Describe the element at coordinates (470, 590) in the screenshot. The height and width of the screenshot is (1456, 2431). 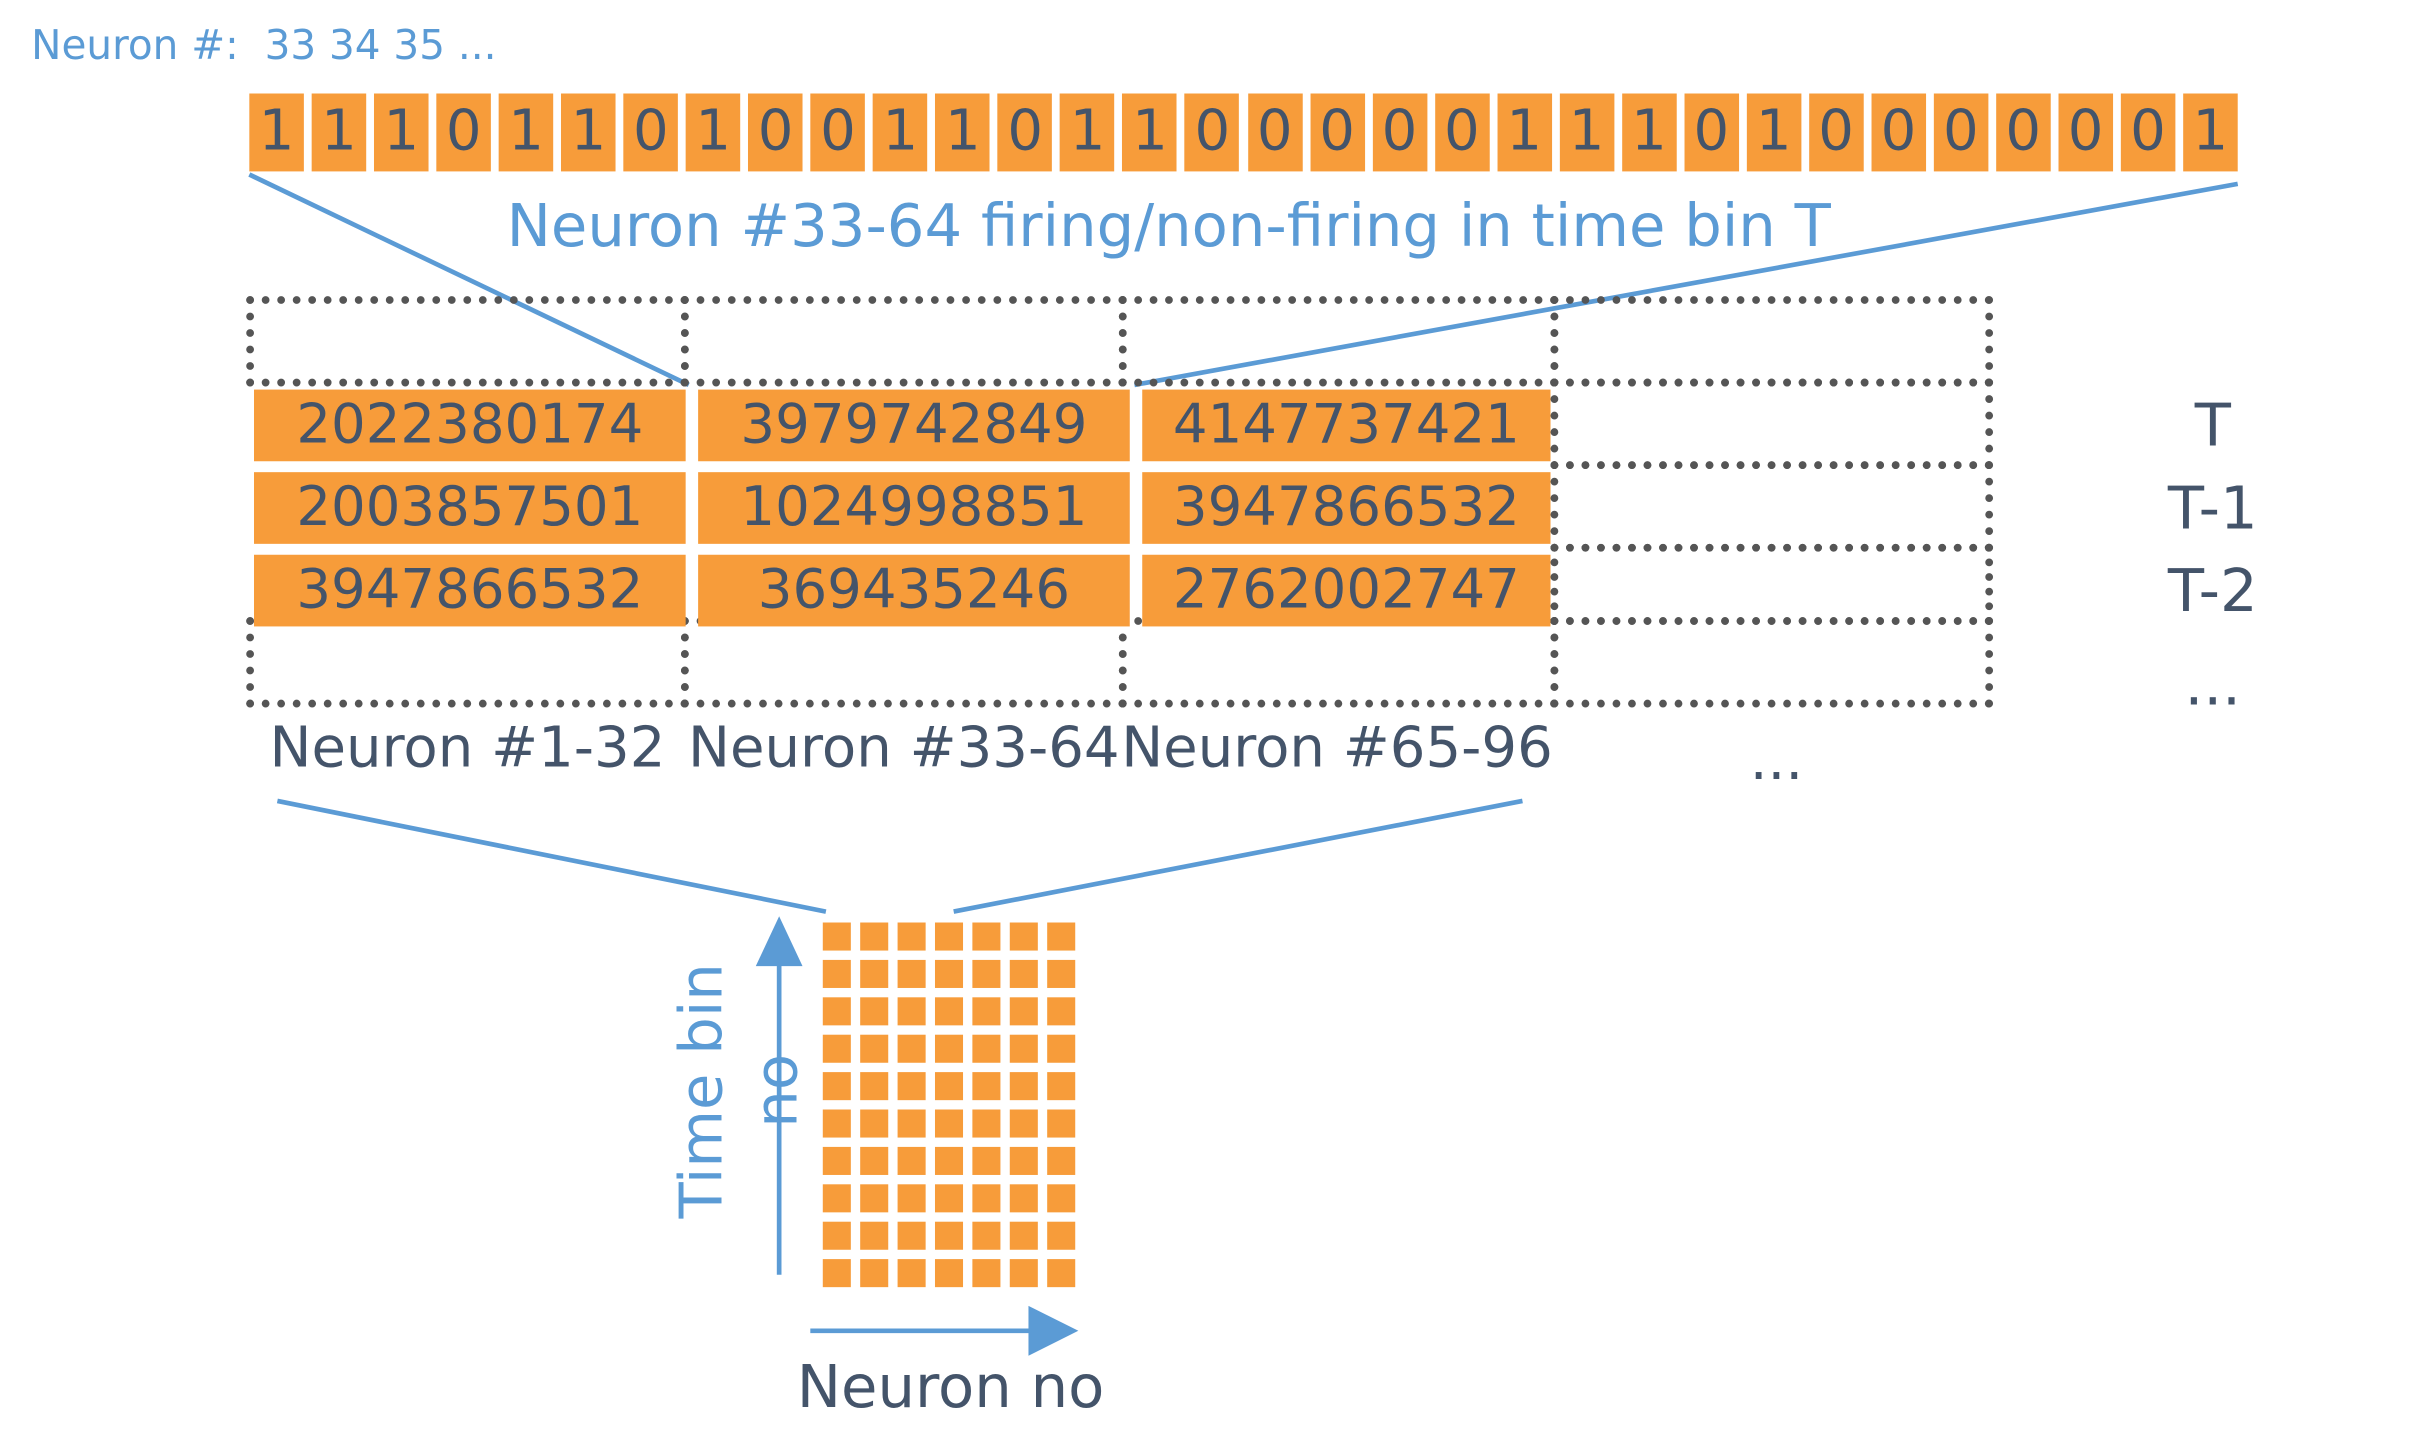
I see `table-cell: 3947866532` at that location.